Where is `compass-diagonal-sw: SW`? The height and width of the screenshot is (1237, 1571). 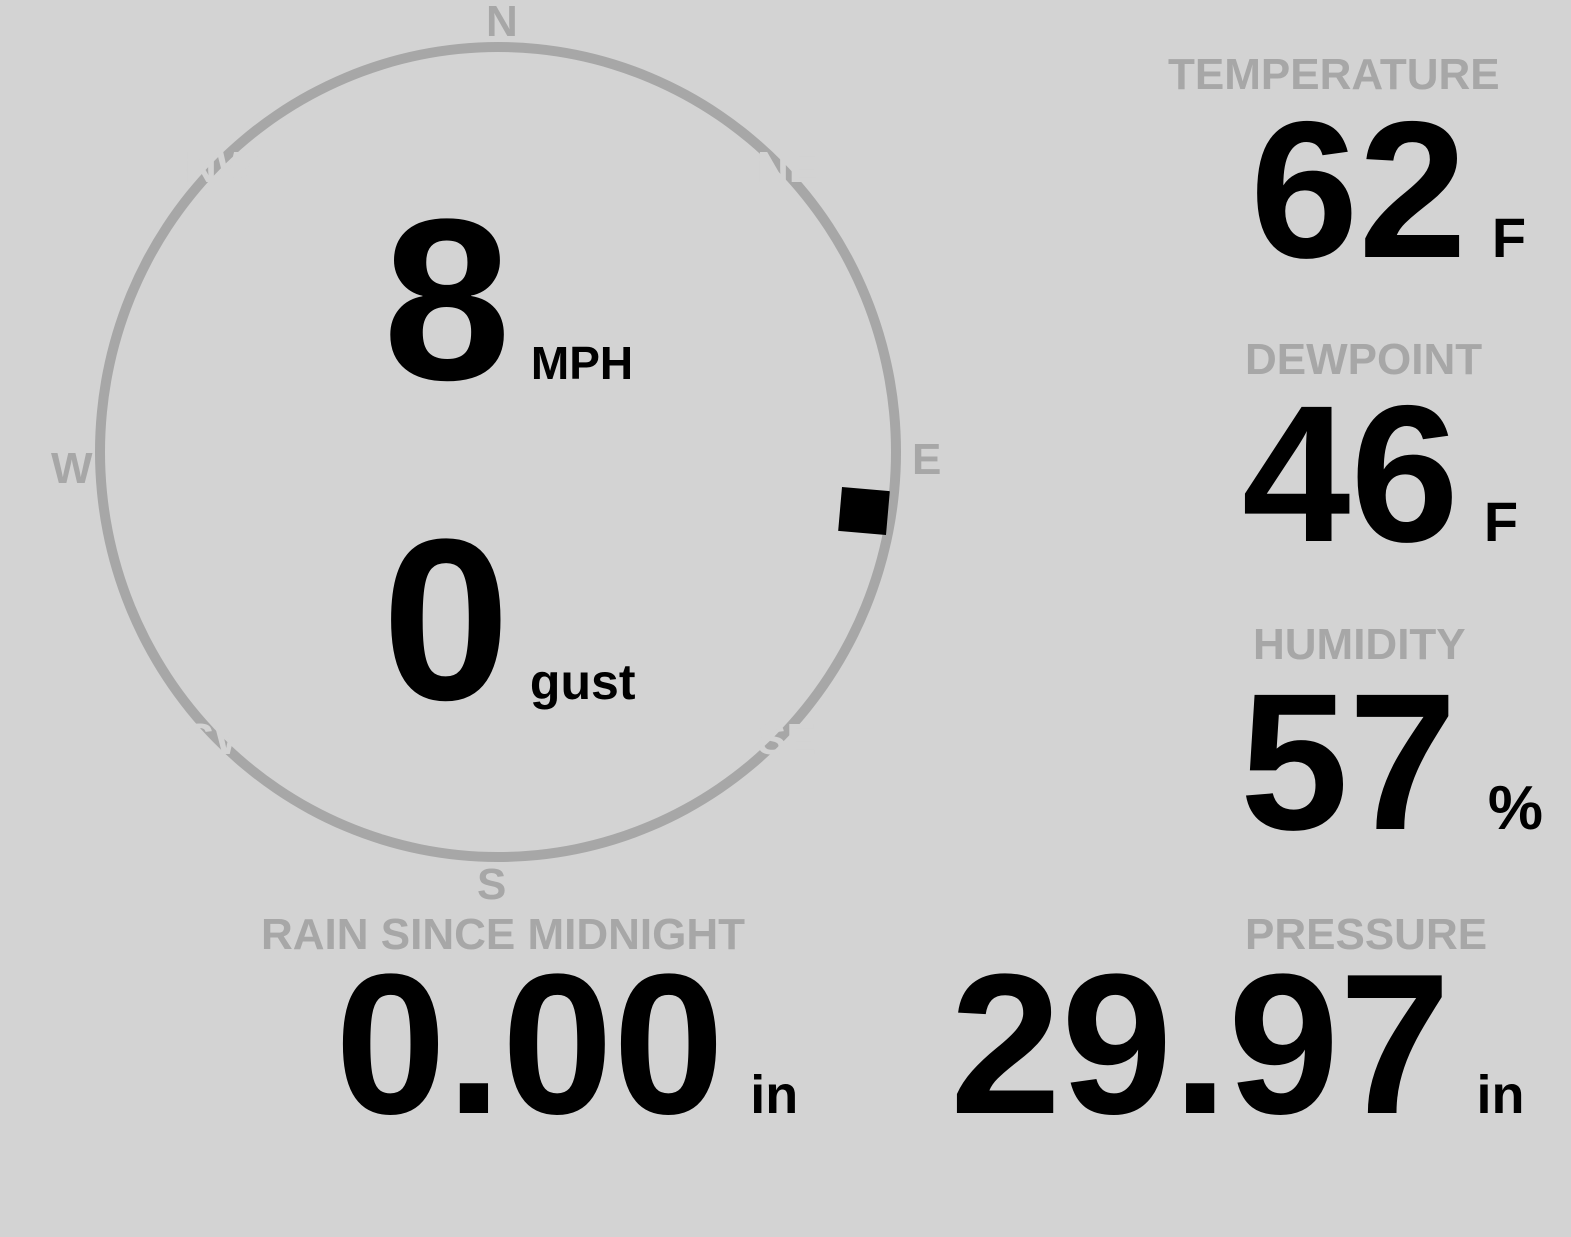 compass-diagonal-sw: SW is located at coordinates (220, 739).